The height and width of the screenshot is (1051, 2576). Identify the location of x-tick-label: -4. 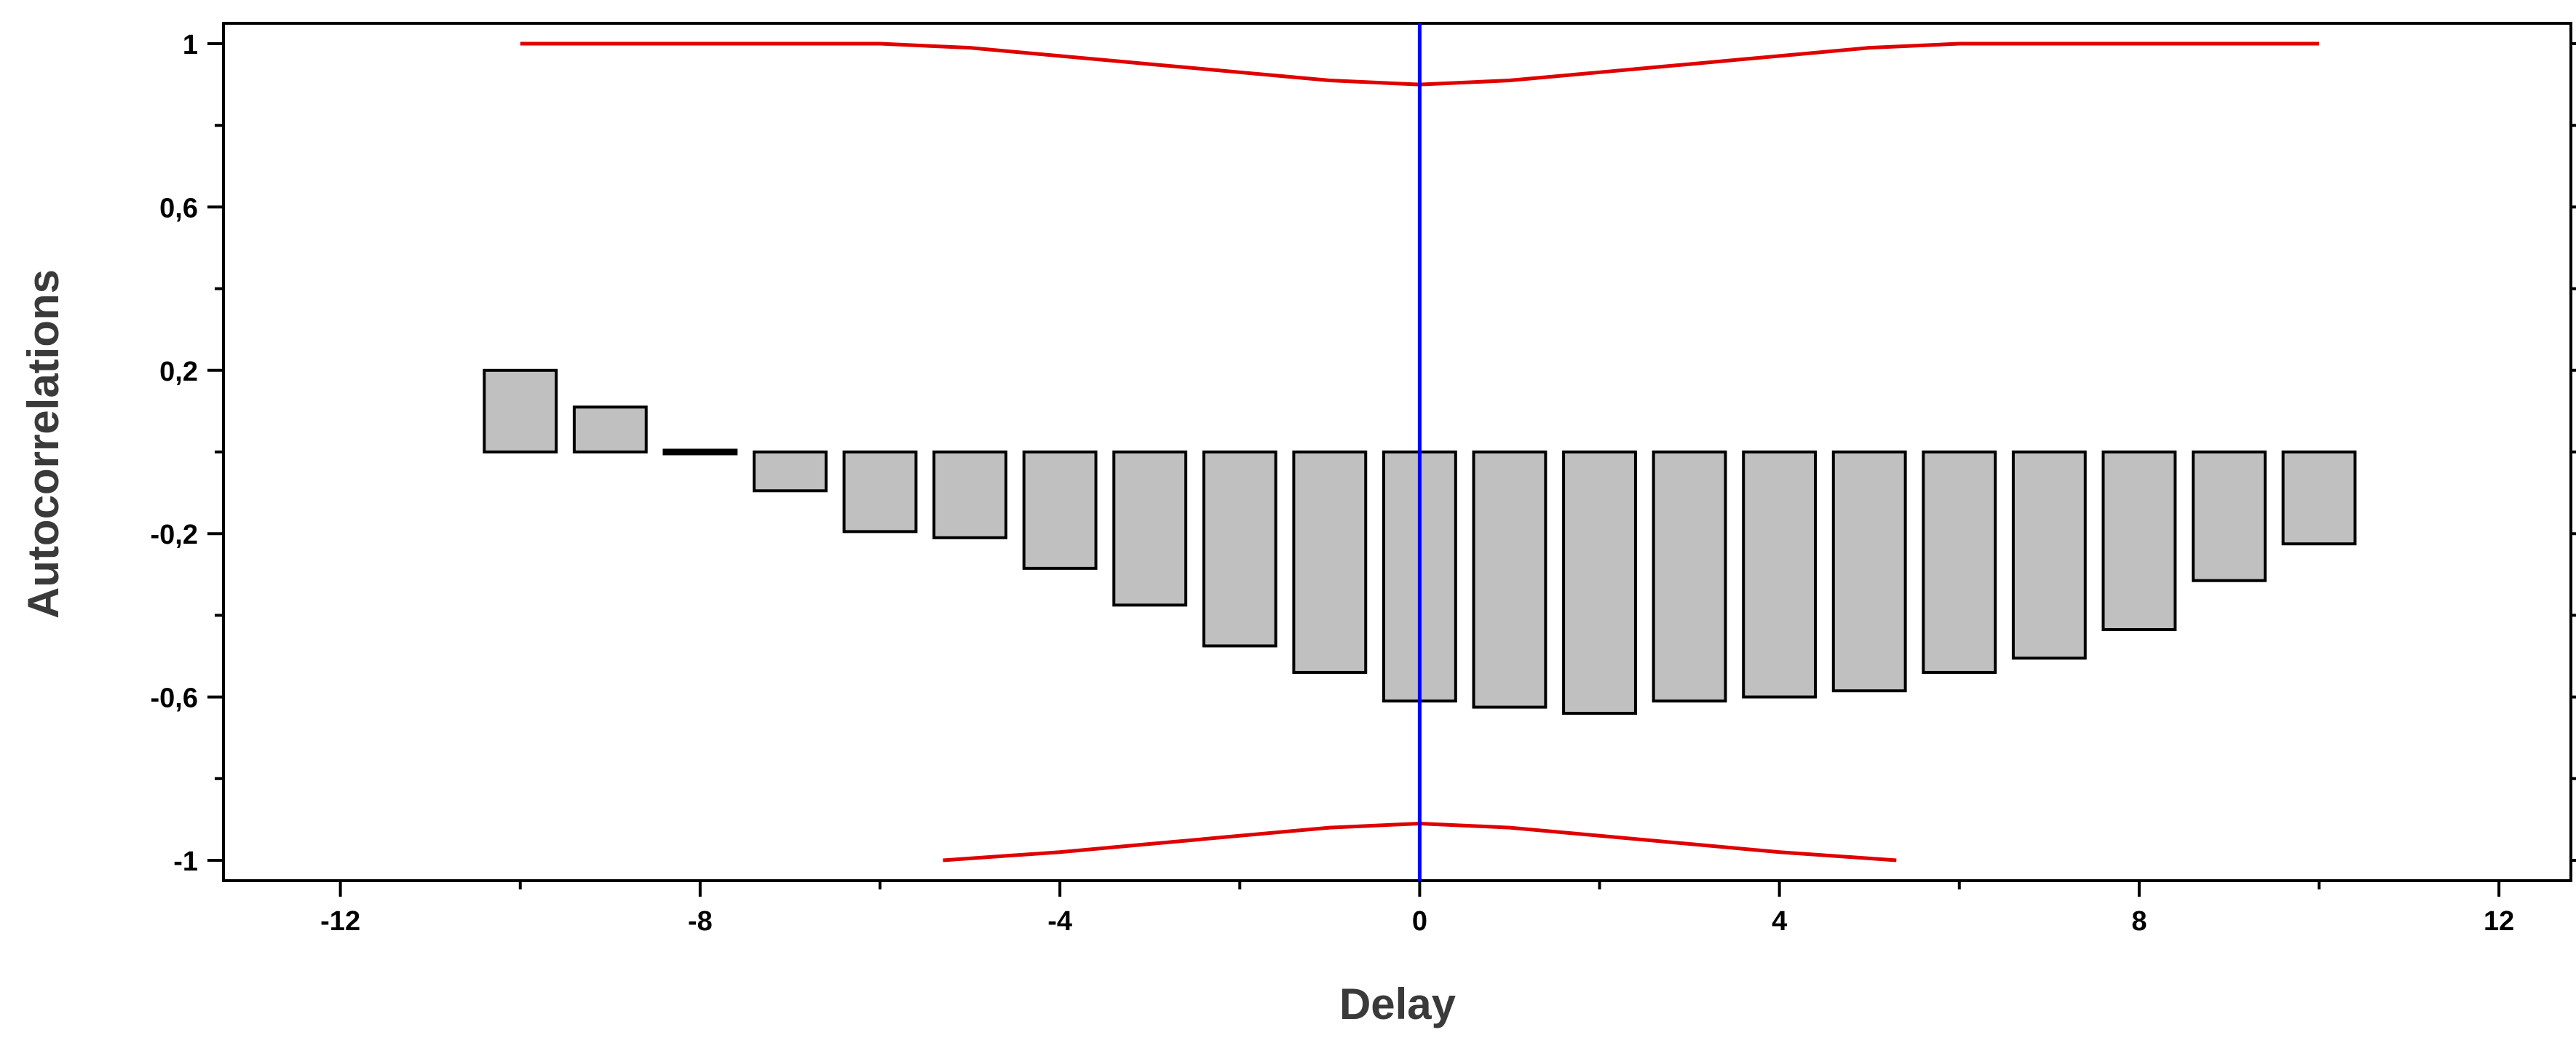
(1059, 921).